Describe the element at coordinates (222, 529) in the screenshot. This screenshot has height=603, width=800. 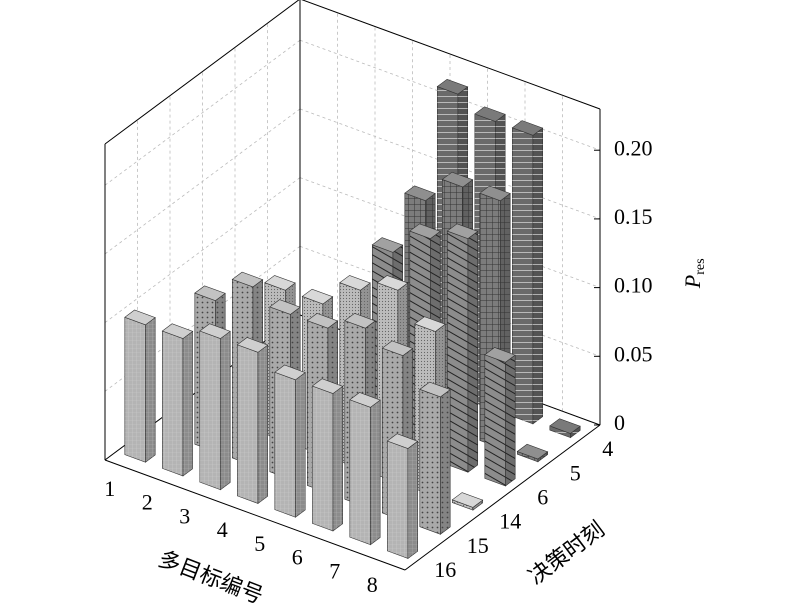
I see `x-tick-label: 4` at that location.